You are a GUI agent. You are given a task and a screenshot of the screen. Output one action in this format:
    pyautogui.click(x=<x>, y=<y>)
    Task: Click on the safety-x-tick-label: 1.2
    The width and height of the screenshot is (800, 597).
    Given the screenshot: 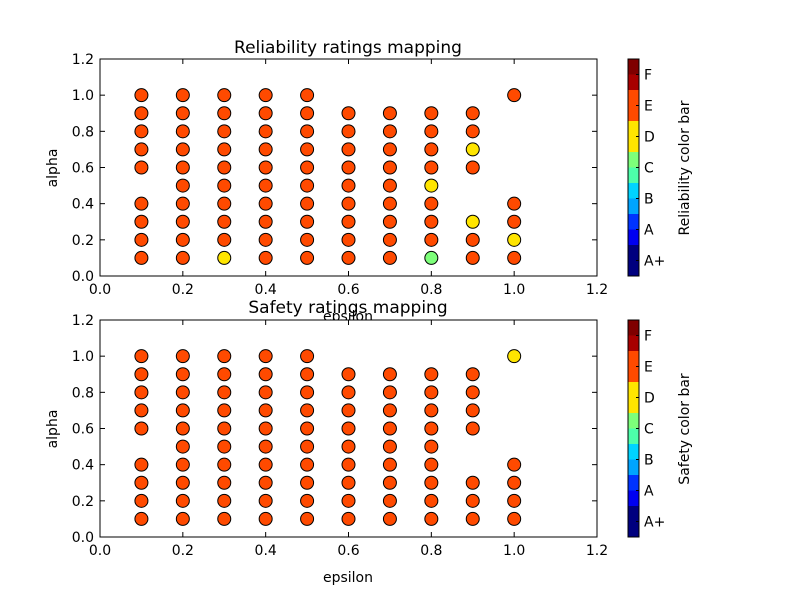 What is the action you would take?
    pyautogui.click(x=597, y=551)
    